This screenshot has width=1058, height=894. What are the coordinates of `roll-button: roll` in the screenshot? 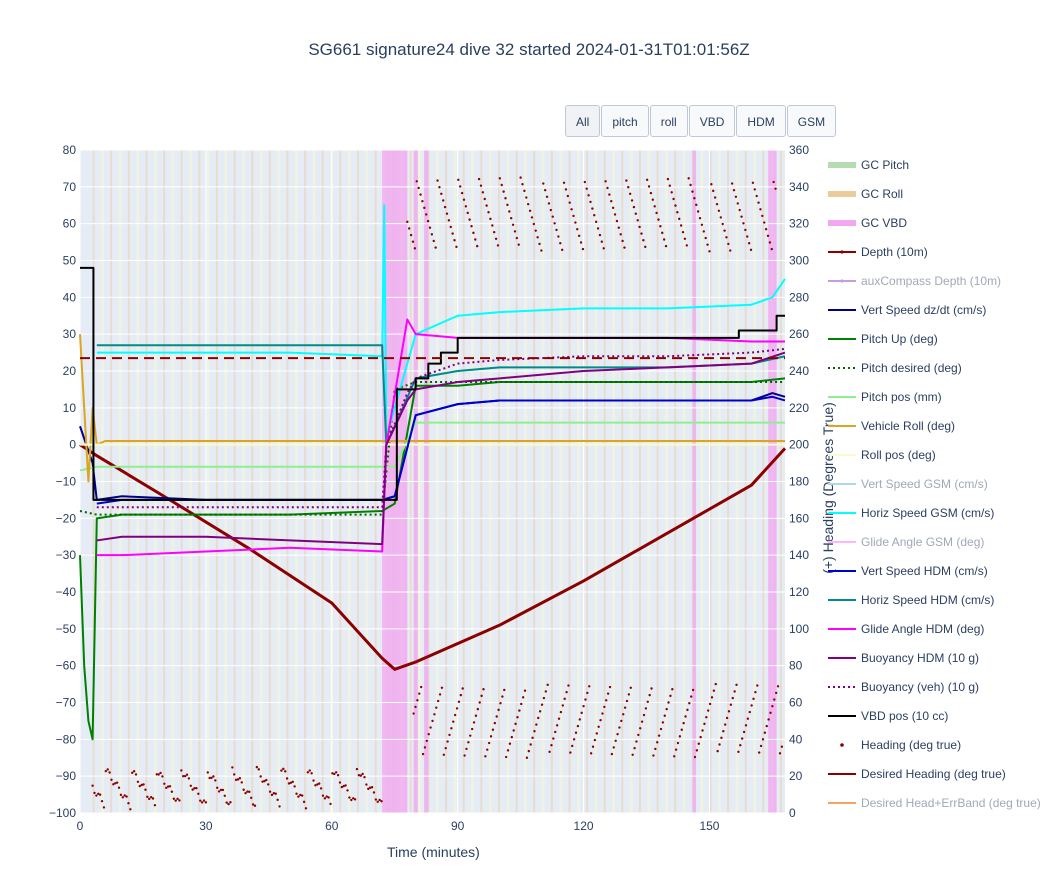 It's located at (668, 121).